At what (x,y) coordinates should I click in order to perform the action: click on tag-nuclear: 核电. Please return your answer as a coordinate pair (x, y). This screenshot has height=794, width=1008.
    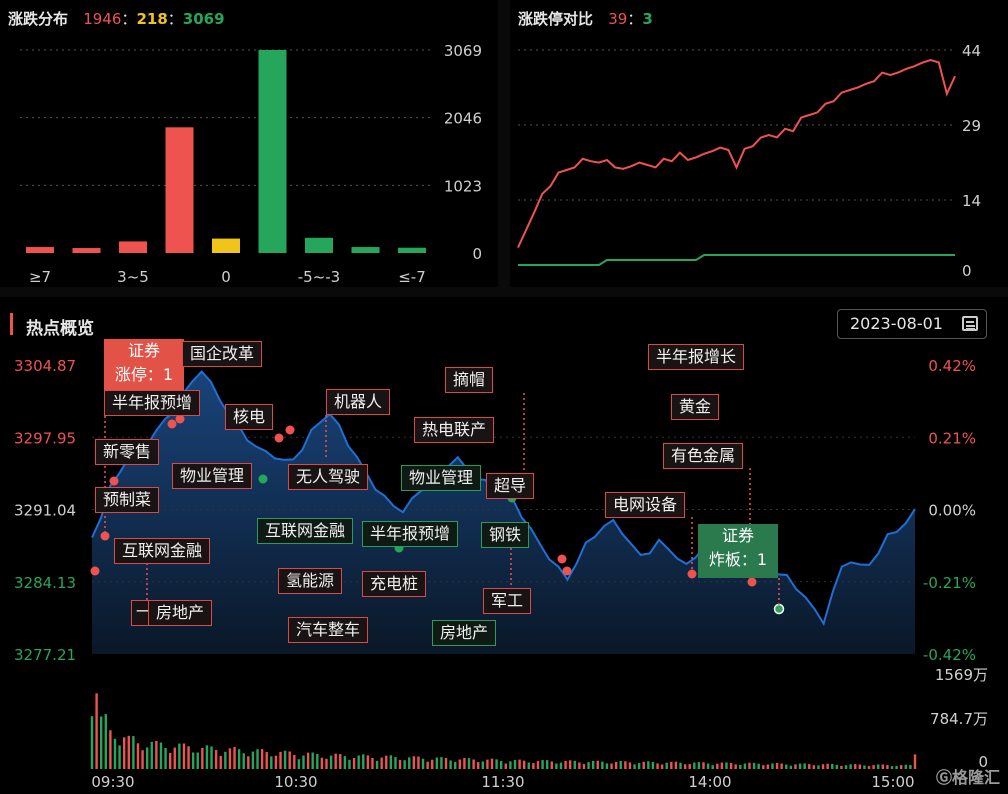
    Looking at the image, I should click on (249, 417).